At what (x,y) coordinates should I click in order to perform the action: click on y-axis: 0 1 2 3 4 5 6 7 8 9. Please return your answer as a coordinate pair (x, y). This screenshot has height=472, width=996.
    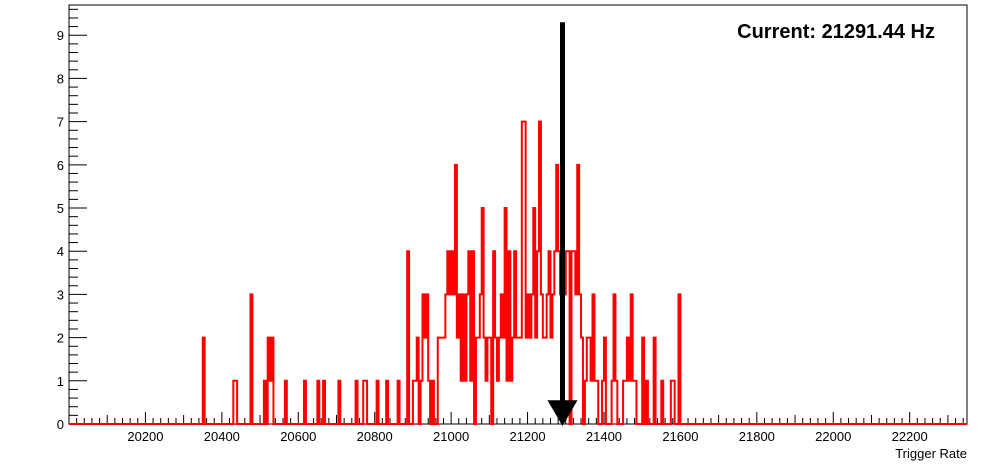
    Looking at the image, I should click on (72, 220).